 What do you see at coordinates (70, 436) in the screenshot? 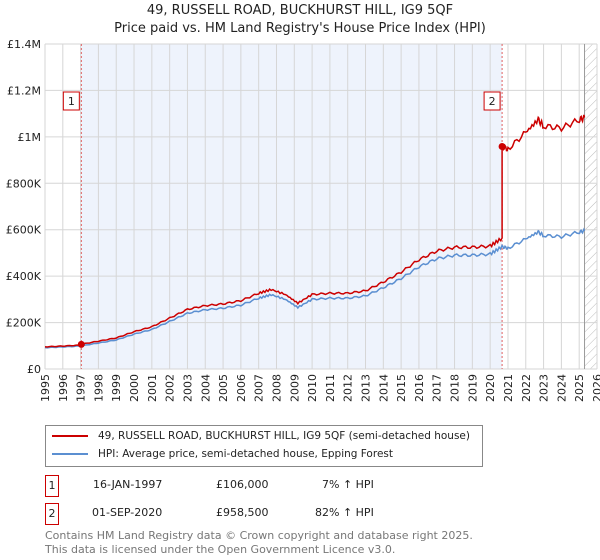
I see `legend-red-line` at bounding box center [70, 436].